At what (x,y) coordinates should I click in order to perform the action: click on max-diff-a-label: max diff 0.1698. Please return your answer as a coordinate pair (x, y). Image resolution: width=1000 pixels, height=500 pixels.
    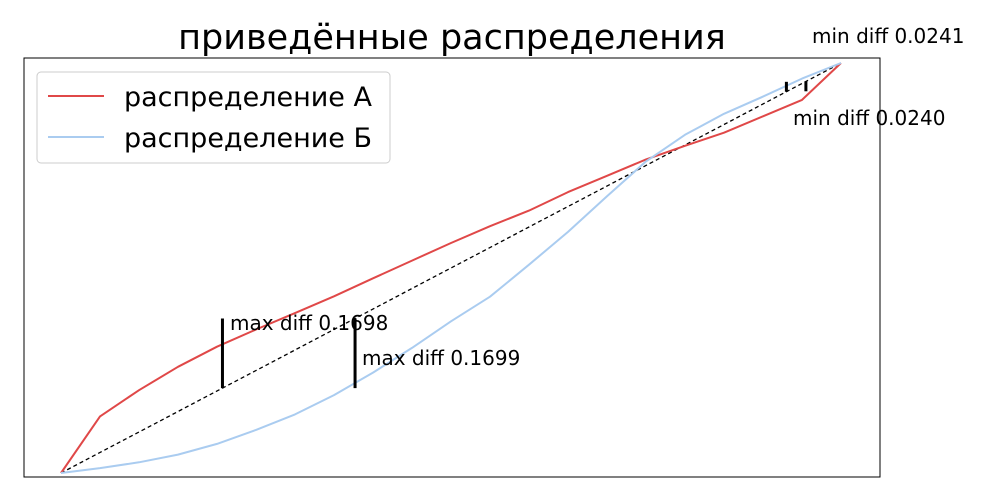
    Looking at the image, I should click on (309, 323).